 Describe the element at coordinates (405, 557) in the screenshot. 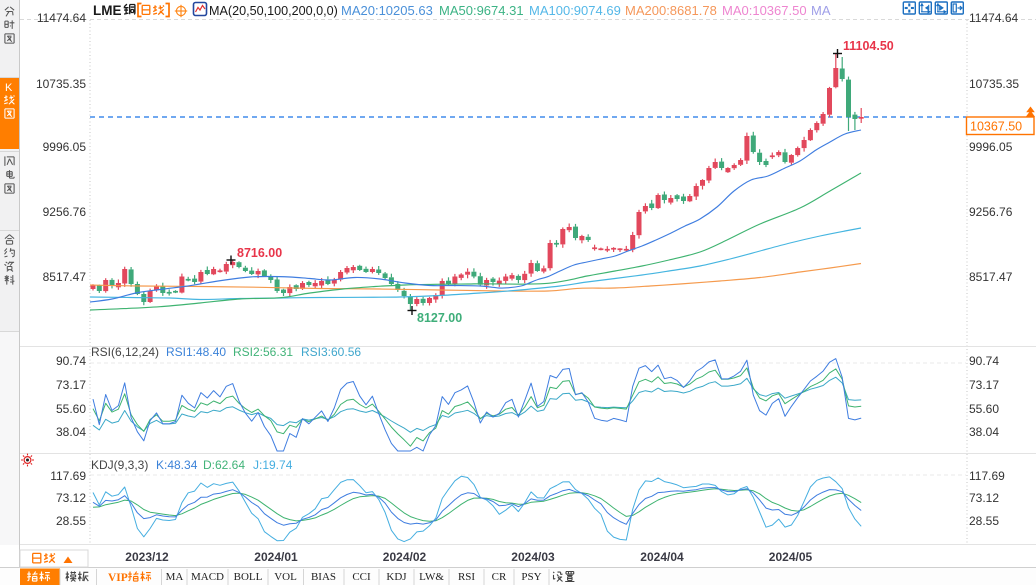

I see `svg-text: 2024/02` at that location.